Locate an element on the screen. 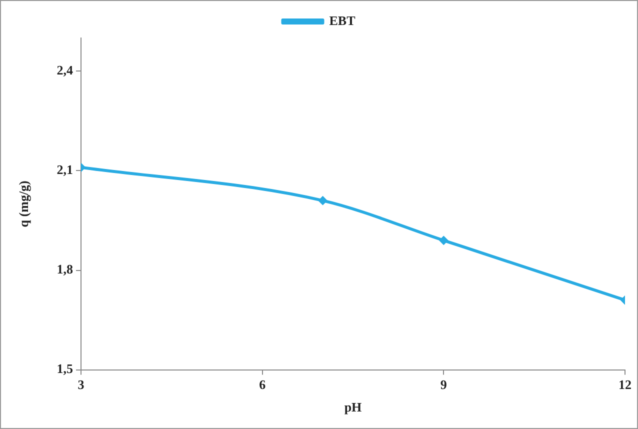  x-tick-label: 6 is located at coordinates (262, 384).